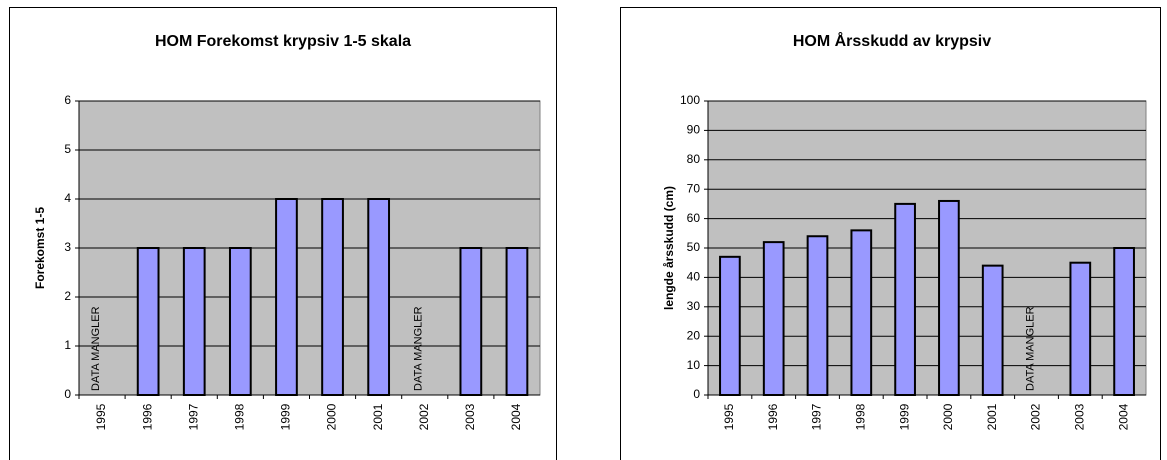 The image size is (1167, 460). I want to click on y-tick-label: 90, so click(694, 130).